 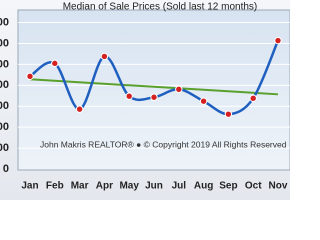 I want to click on x-tick-label: Sep, so click(x=228, y=186).